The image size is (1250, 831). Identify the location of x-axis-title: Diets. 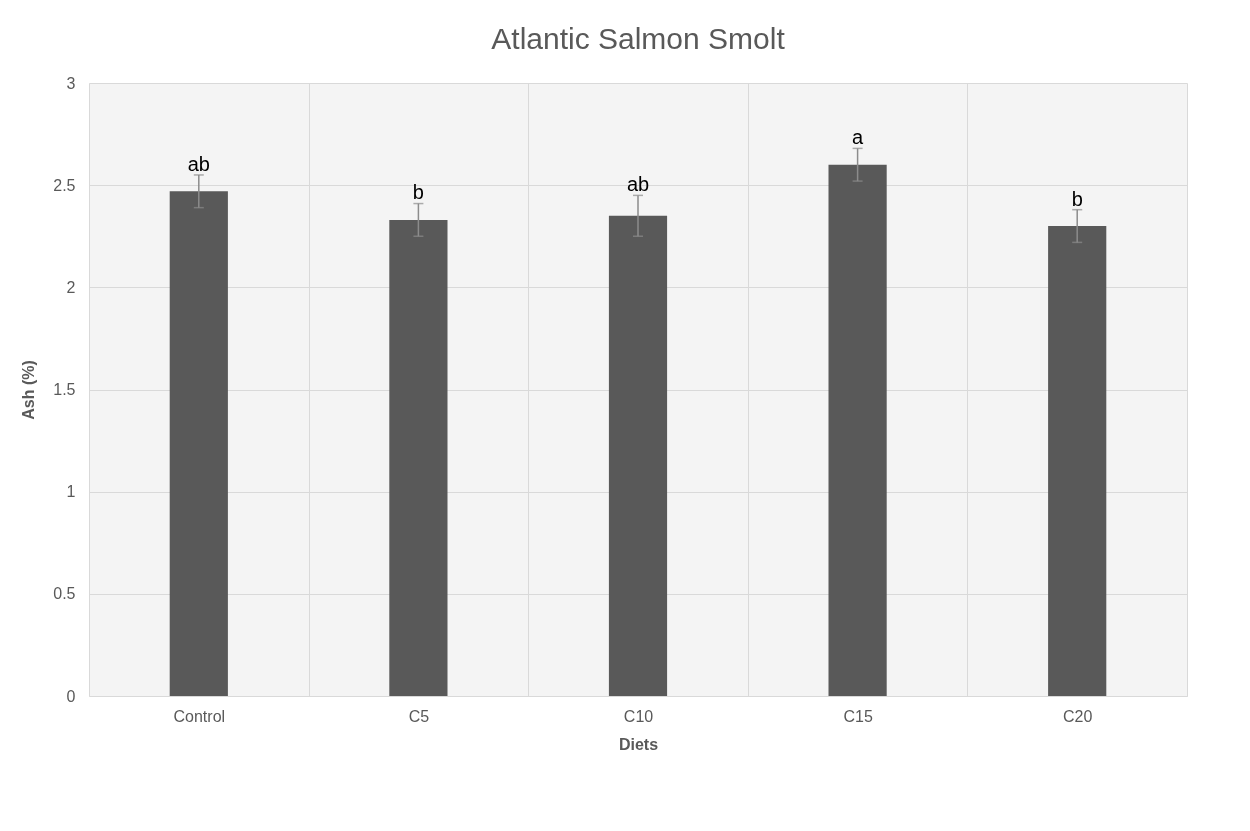
(638, 744).